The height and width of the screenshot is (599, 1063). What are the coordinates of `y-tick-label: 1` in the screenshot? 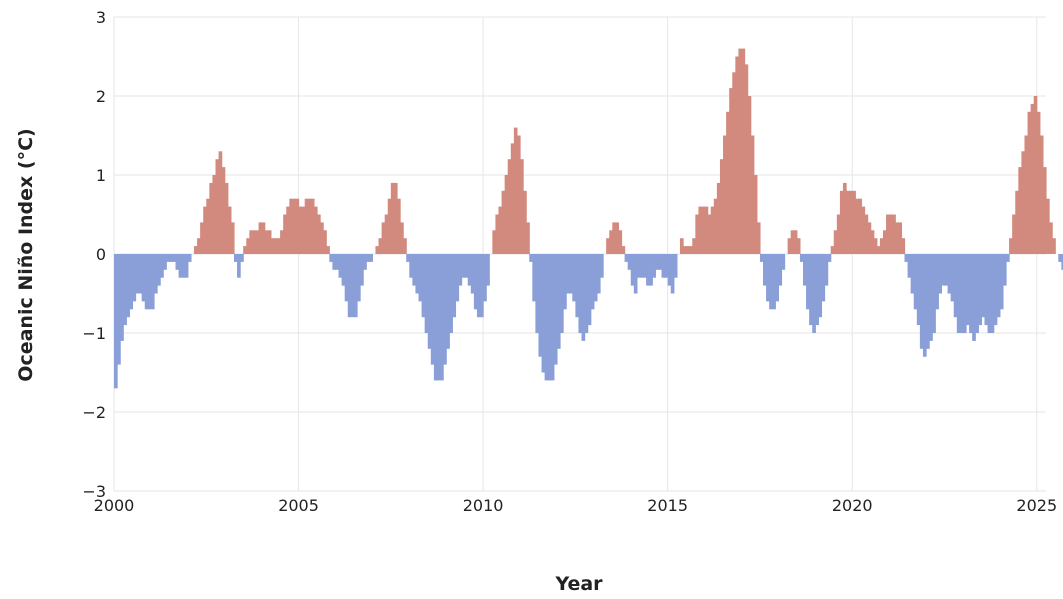 It's located at (101, 175).